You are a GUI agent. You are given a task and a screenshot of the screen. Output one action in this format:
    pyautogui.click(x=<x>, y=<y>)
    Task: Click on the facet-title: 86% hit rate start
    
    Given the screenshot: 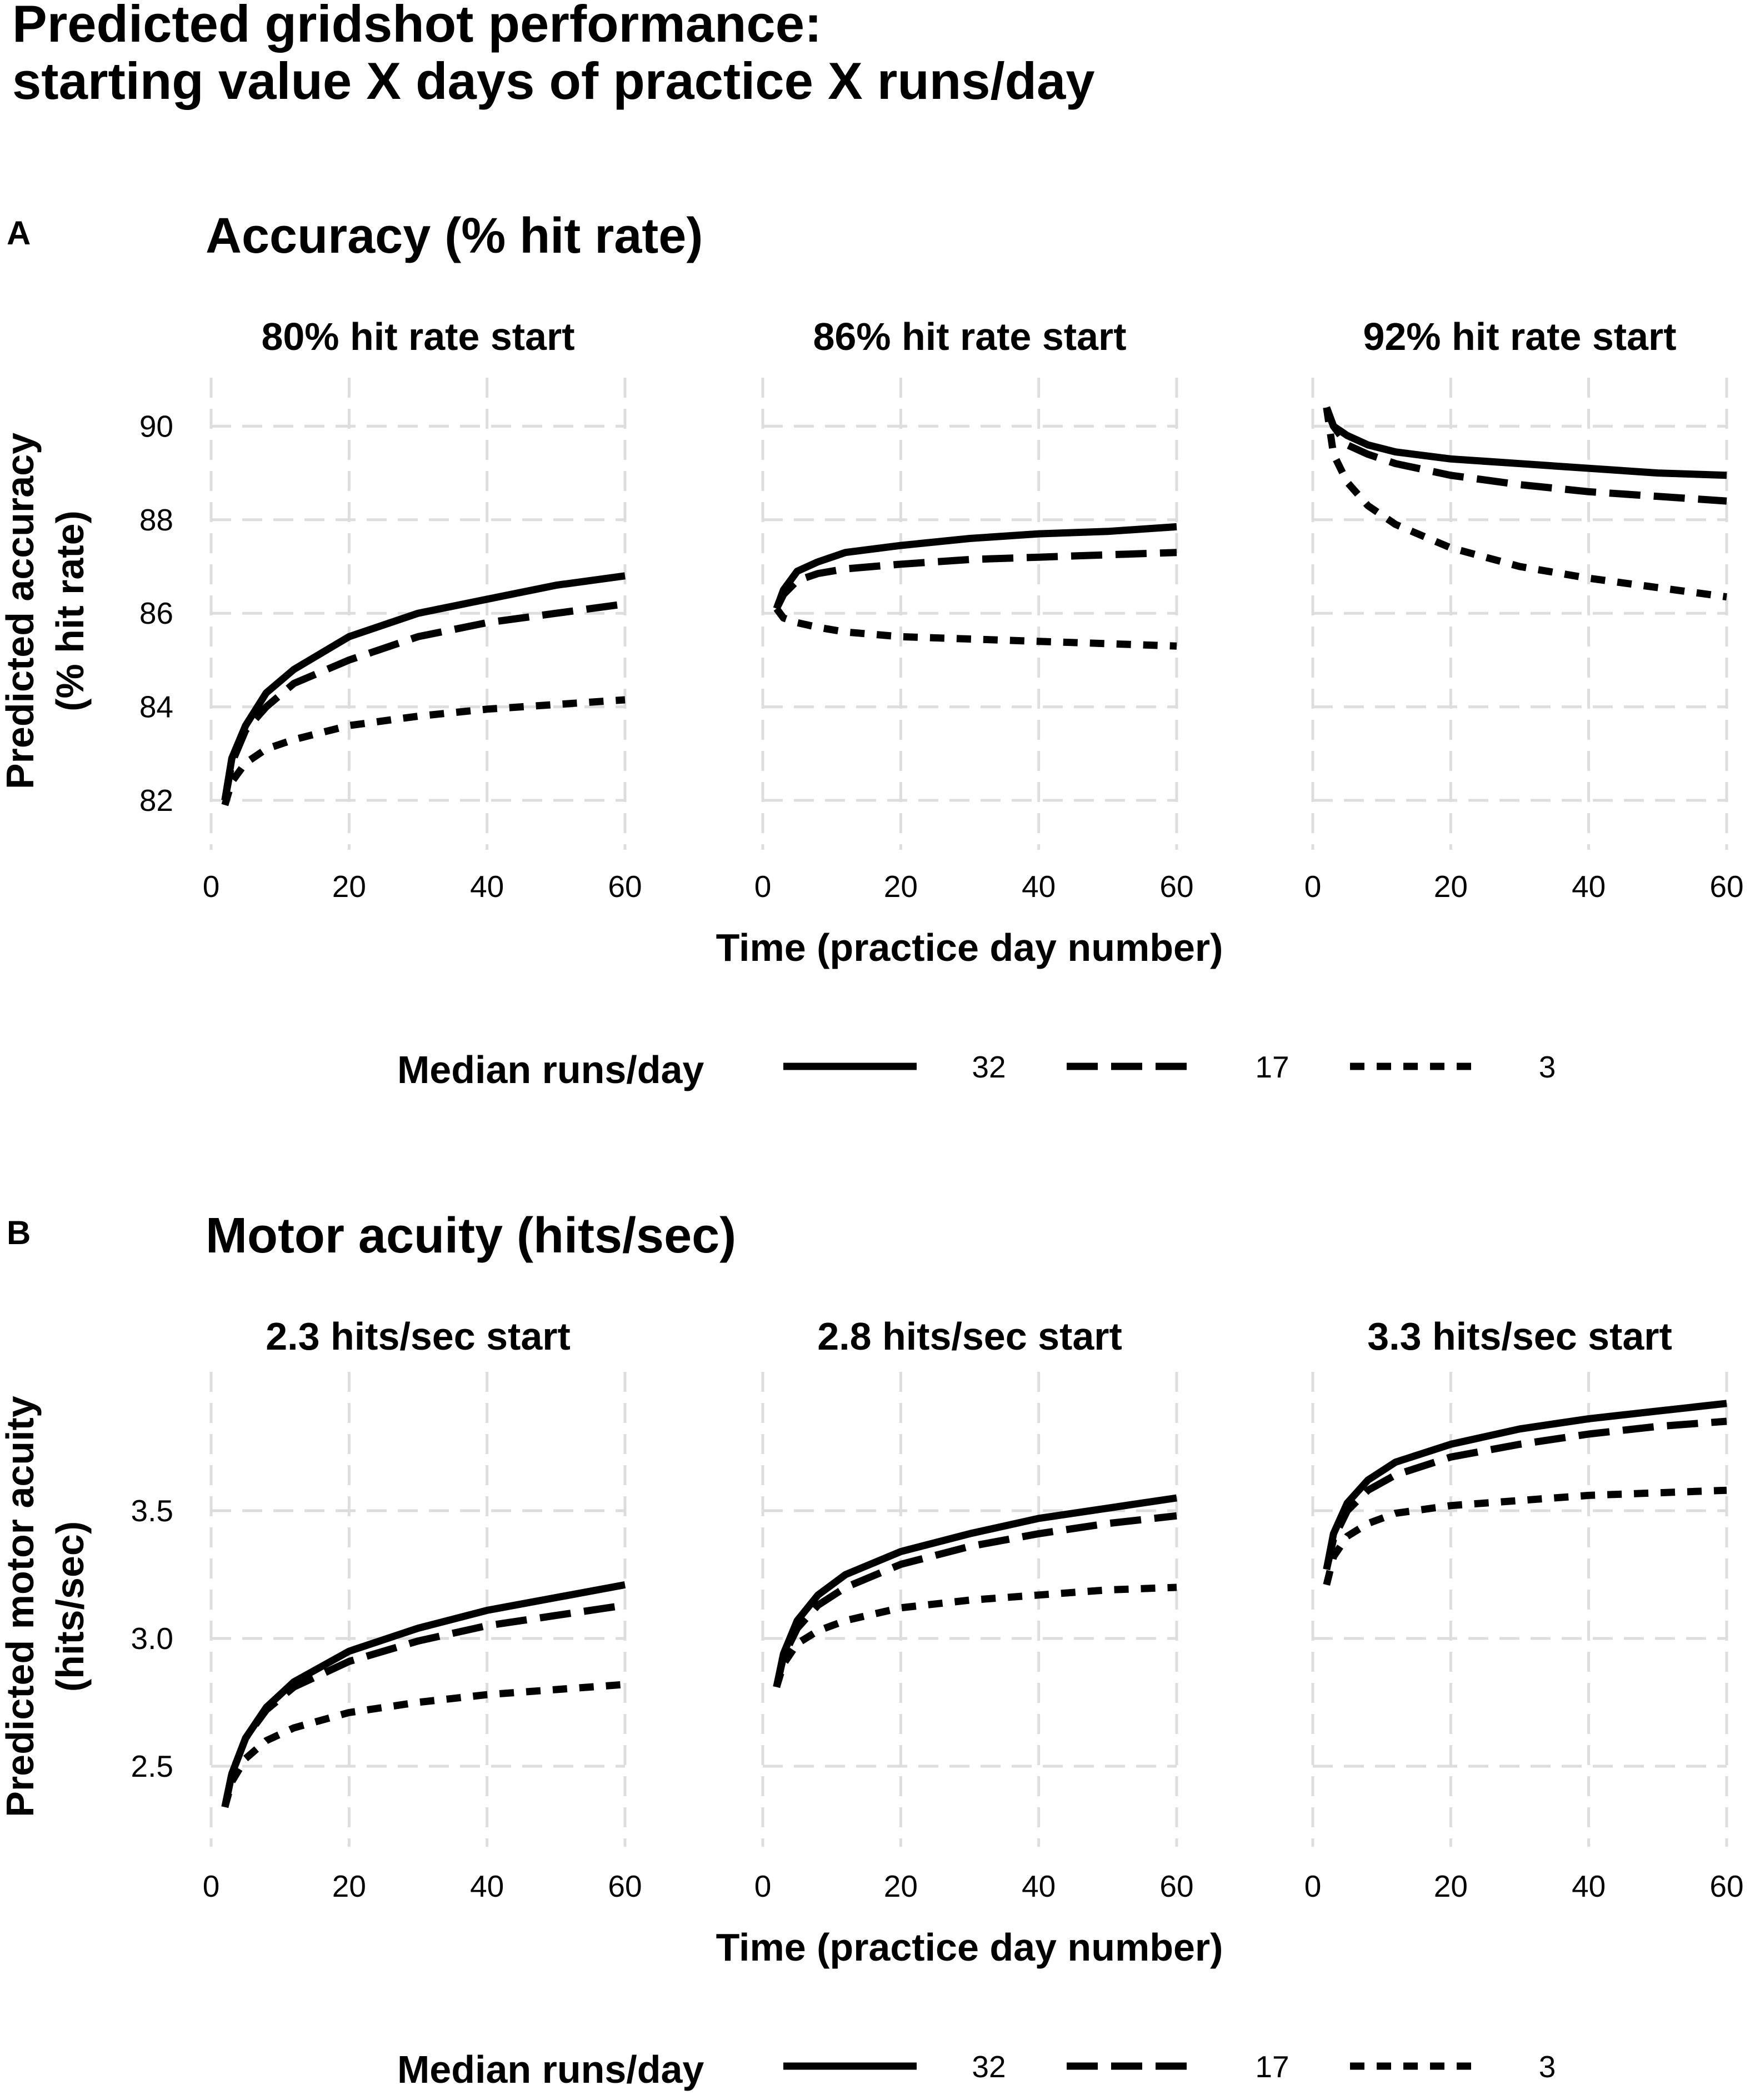 What is the action you would take?
    pyautogui.click(x=970, y=337)
    